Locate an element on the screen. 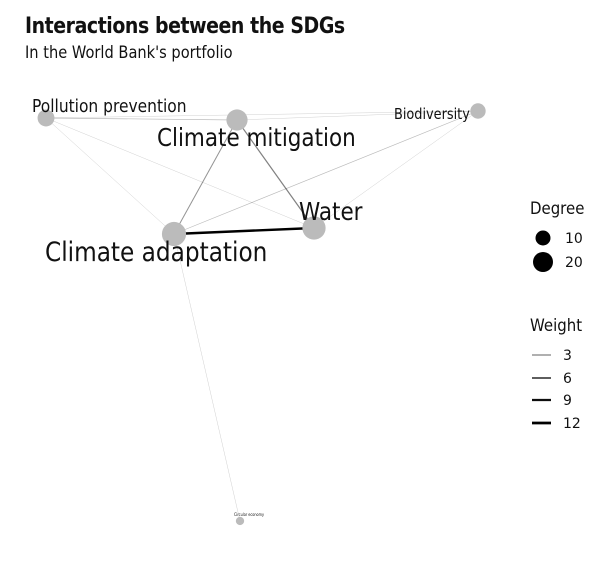 The width and height of the screenshot is (616, 567). edge-adaptation-biodiversity is located at coordinates (326, 172).